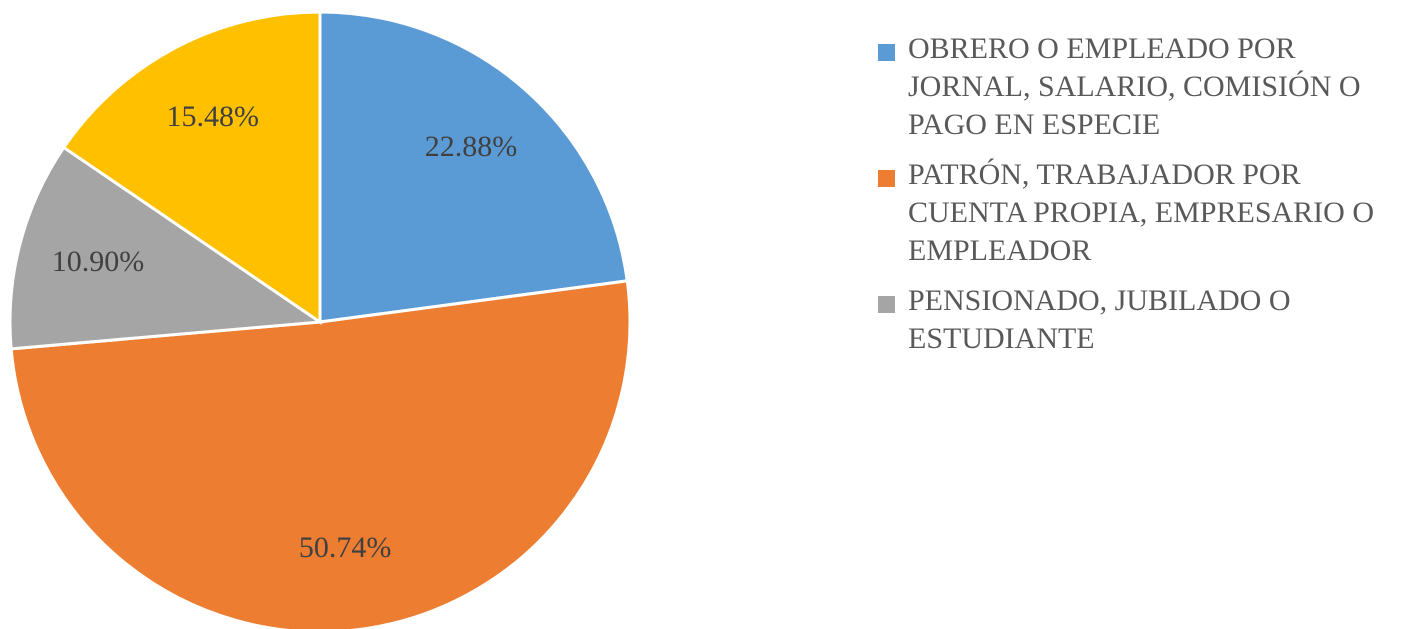  I want to click on data-label: 50.74%, so click(345, 547).